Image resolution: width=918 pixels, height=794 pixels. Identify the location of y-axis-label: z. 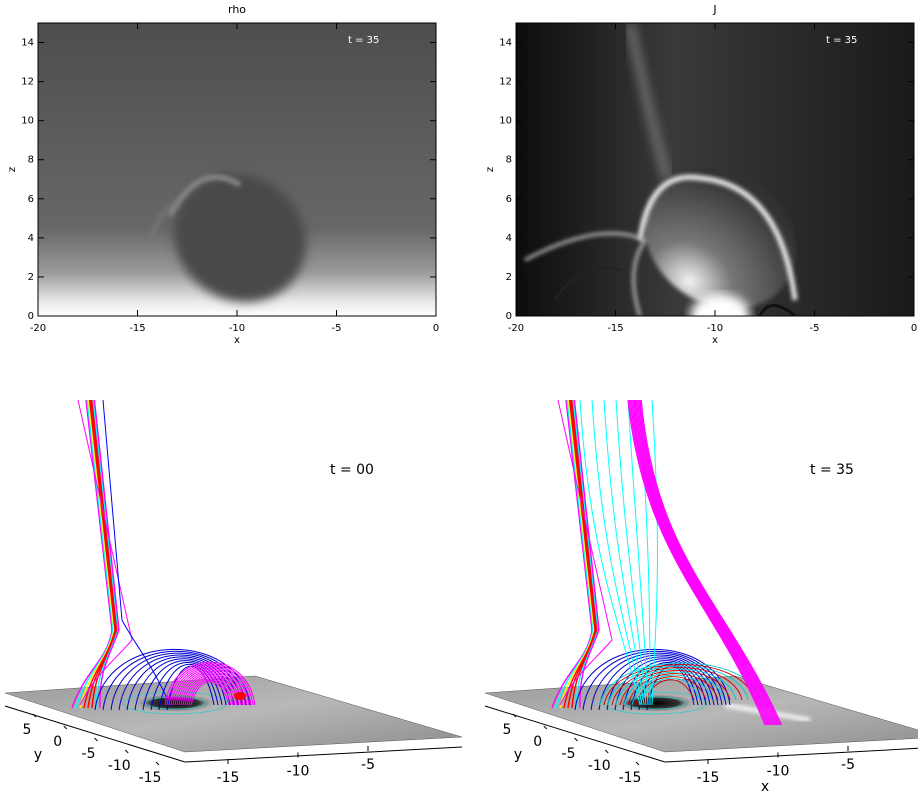
(490, 169).